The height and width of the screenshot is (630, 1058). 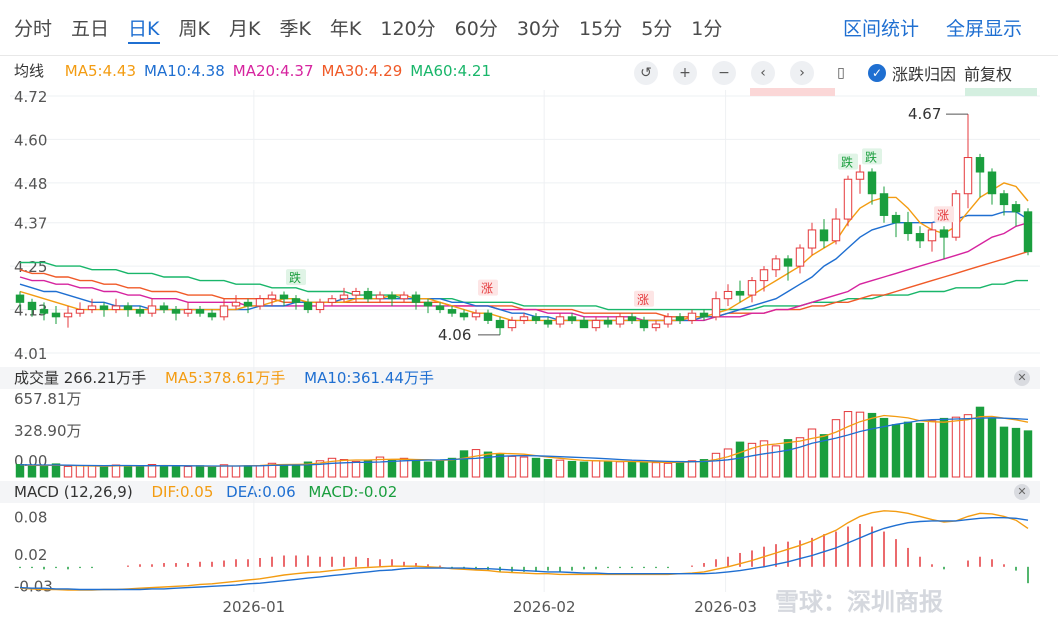 What do you see at coordinates (353, 492) in the screenshot?
I see `macd-value-label: MACD:-0.02` at bounding box center [353, 492].